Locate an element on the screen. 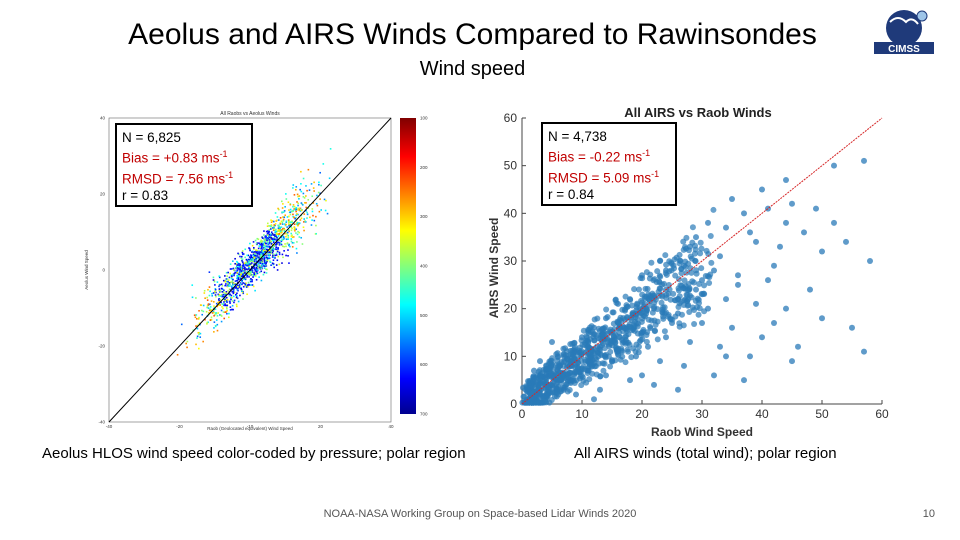 The width and height of the screenshot is (960, 540). airs-y-tick-label: 60 is located at coordinates (511, 118).